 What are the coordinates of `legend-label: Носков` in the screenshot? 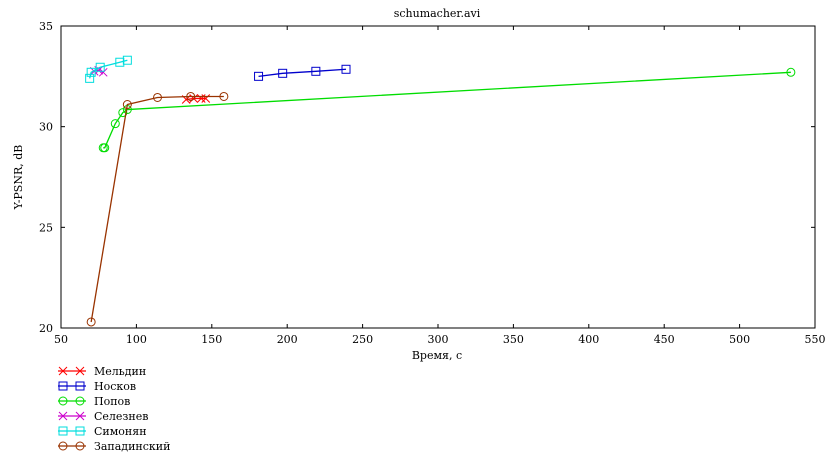 It's located at (115, 386).